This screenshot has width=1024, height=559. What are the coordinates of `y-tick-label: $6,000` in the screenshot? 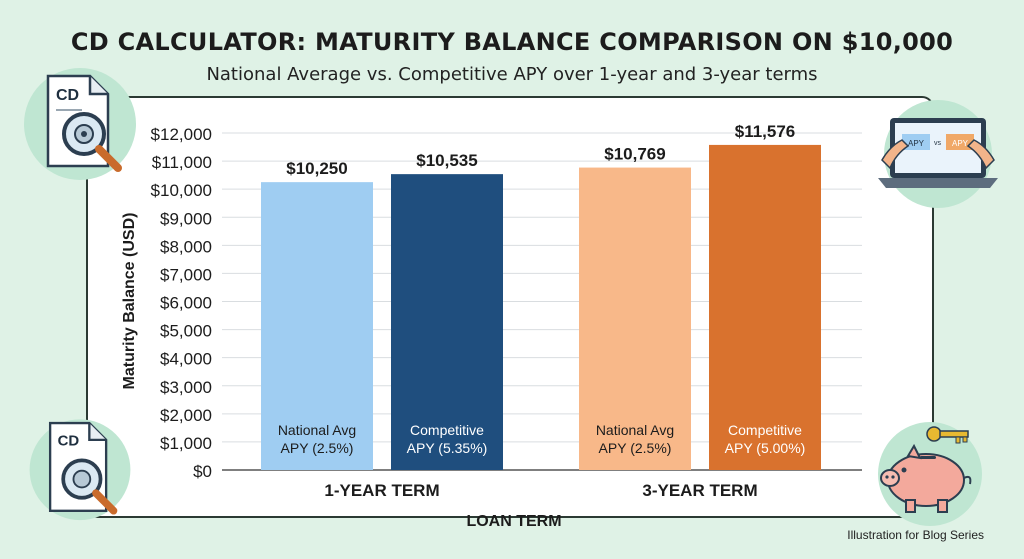 It's located at (186, 303).